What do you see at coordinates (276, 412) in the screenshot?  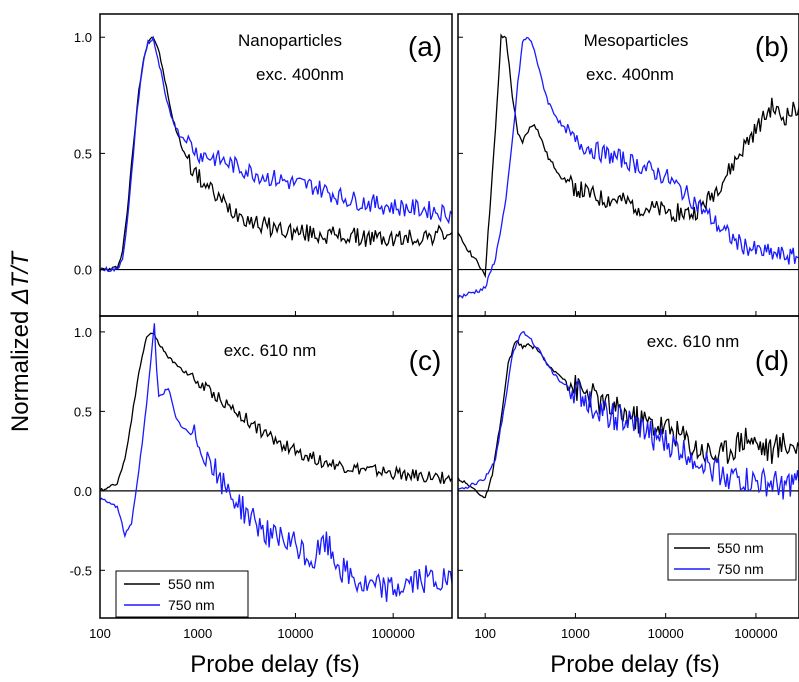 I see `series-550-nm` at bounding box center [276, 412].